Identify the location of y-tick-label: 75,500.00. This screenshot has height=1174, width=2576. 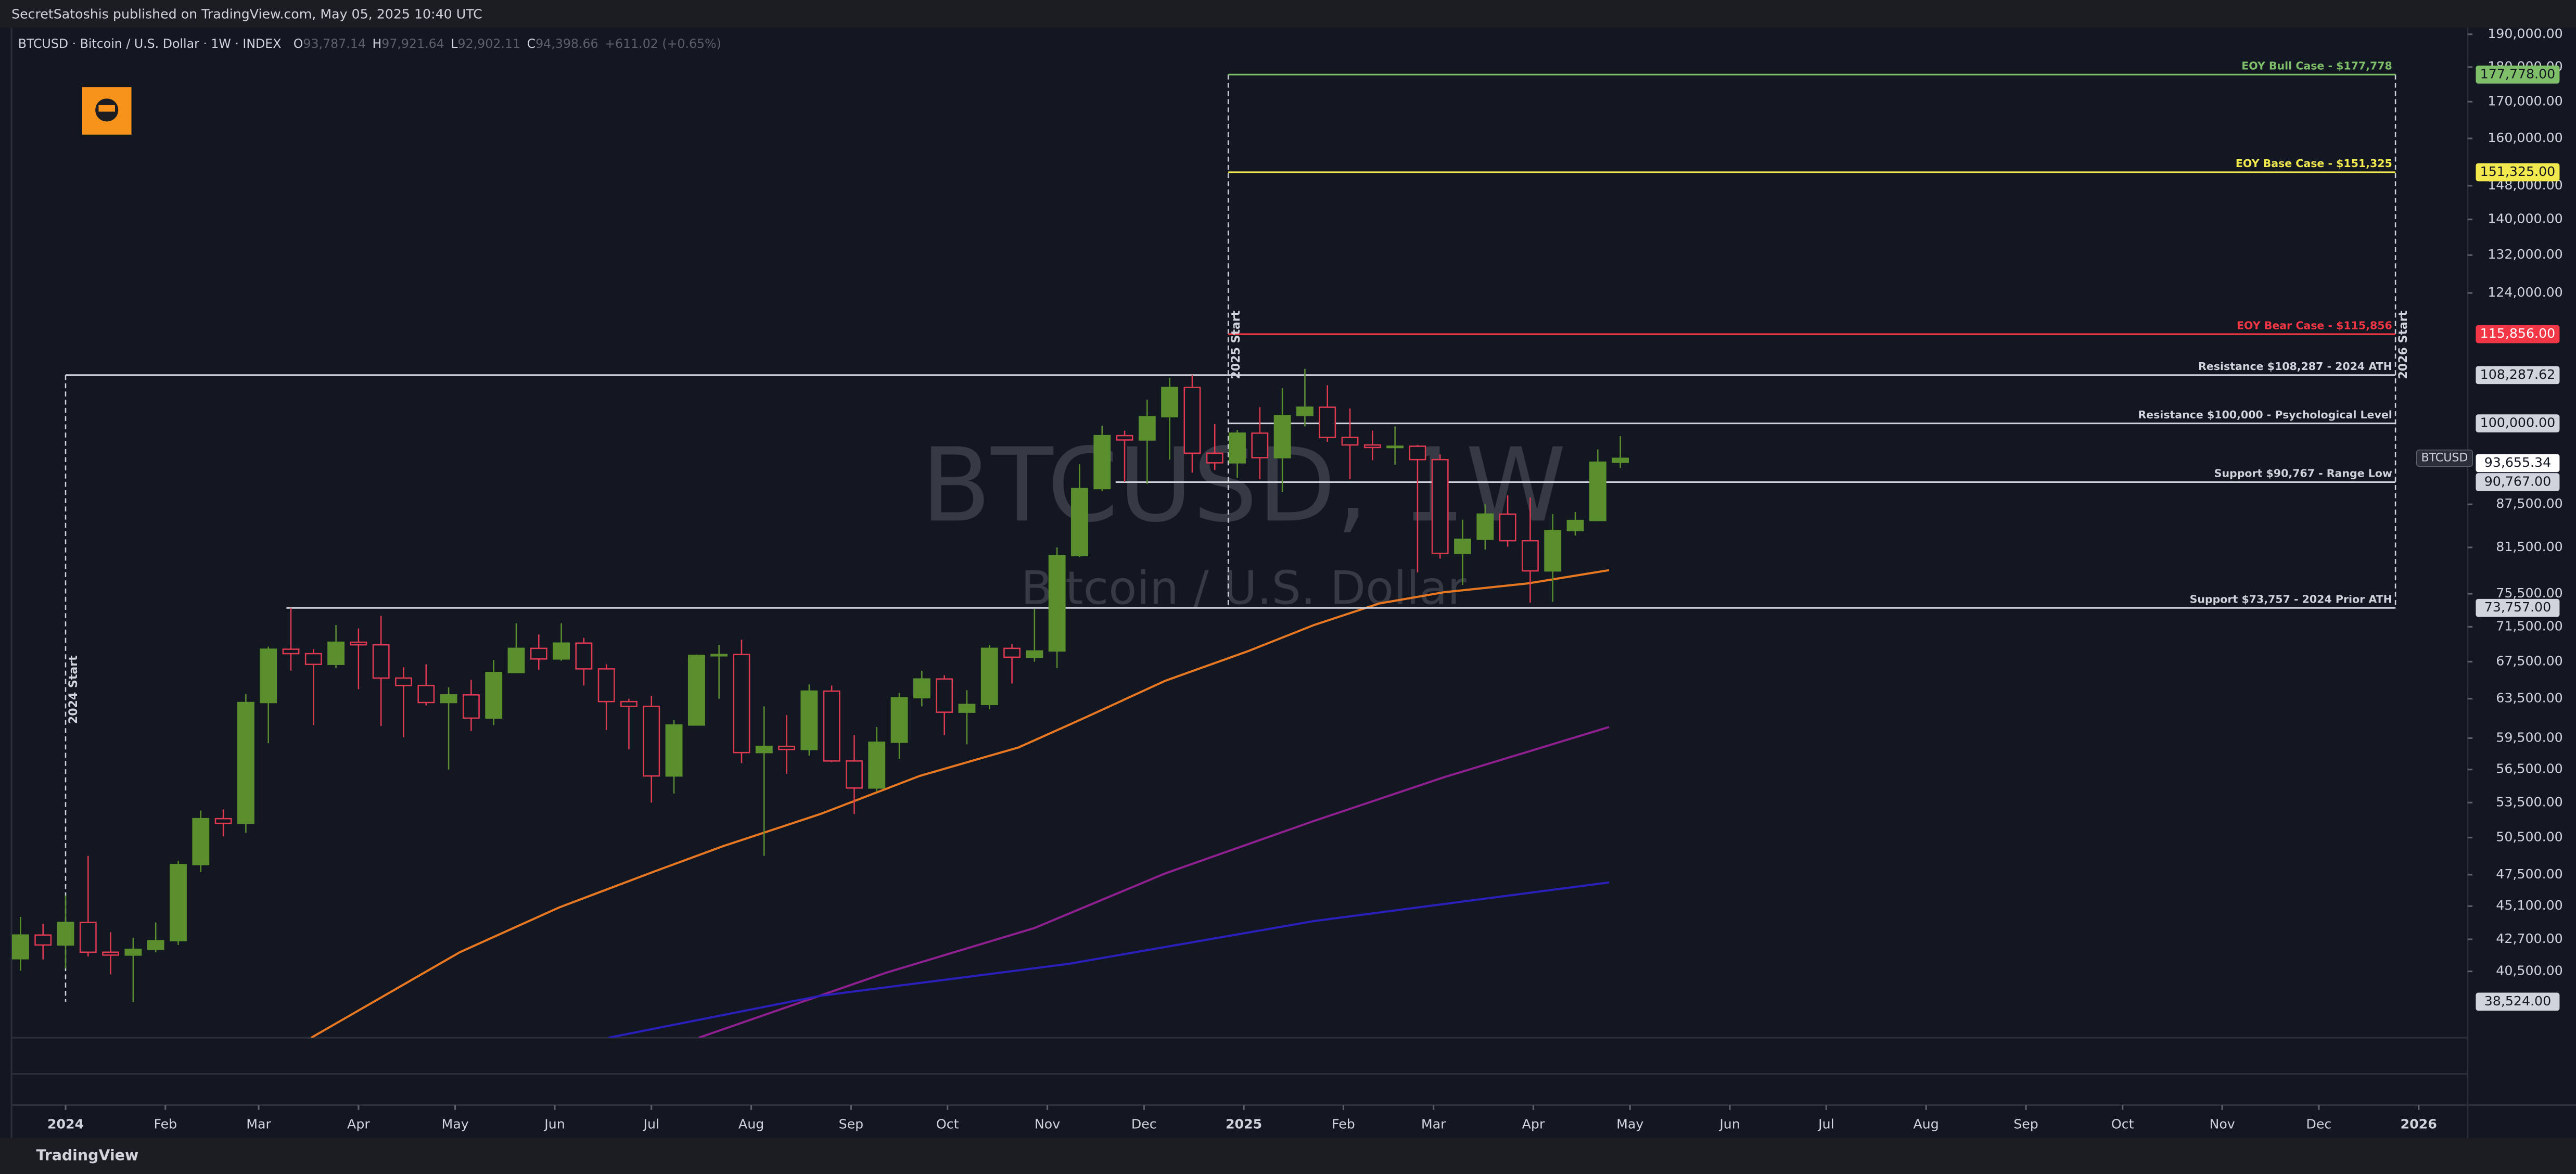
(2529, 593).